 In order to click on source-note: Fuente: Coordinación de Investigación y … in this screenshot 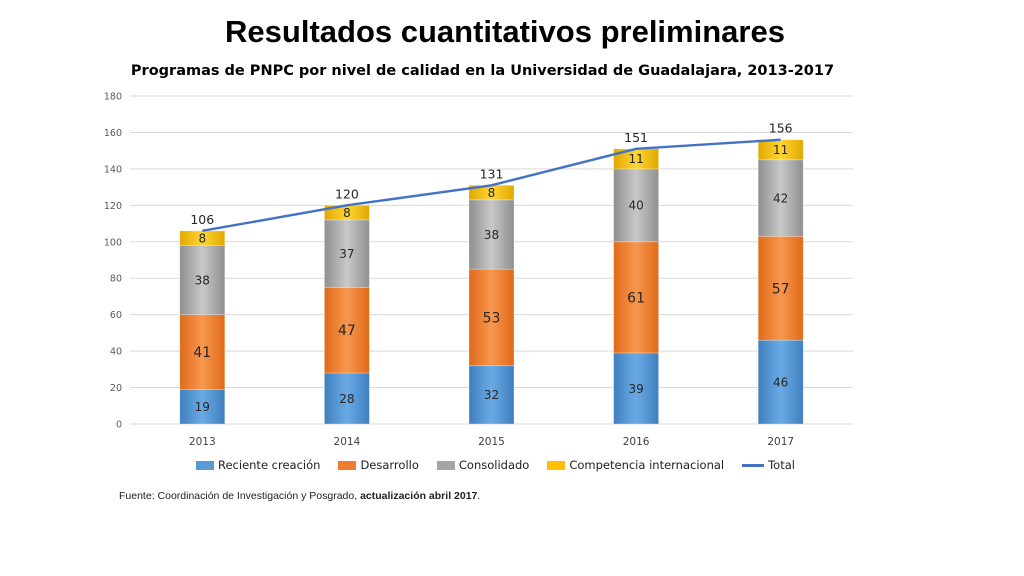, I will do `click(299, 496)`.